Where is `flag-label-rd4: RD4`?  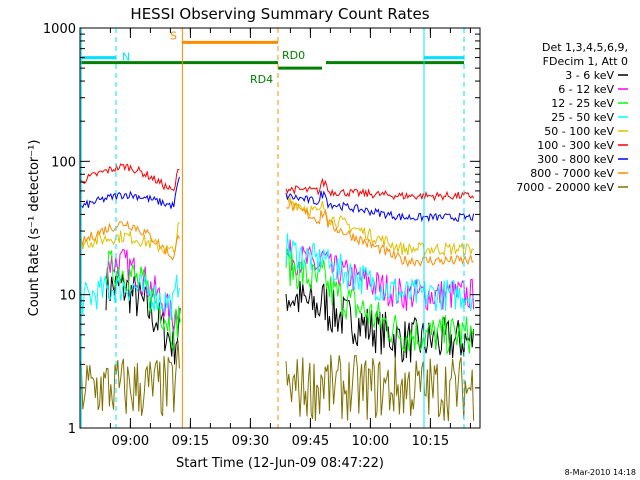 flag-label-rd4: RD4 is located at coordinates (261, 79).